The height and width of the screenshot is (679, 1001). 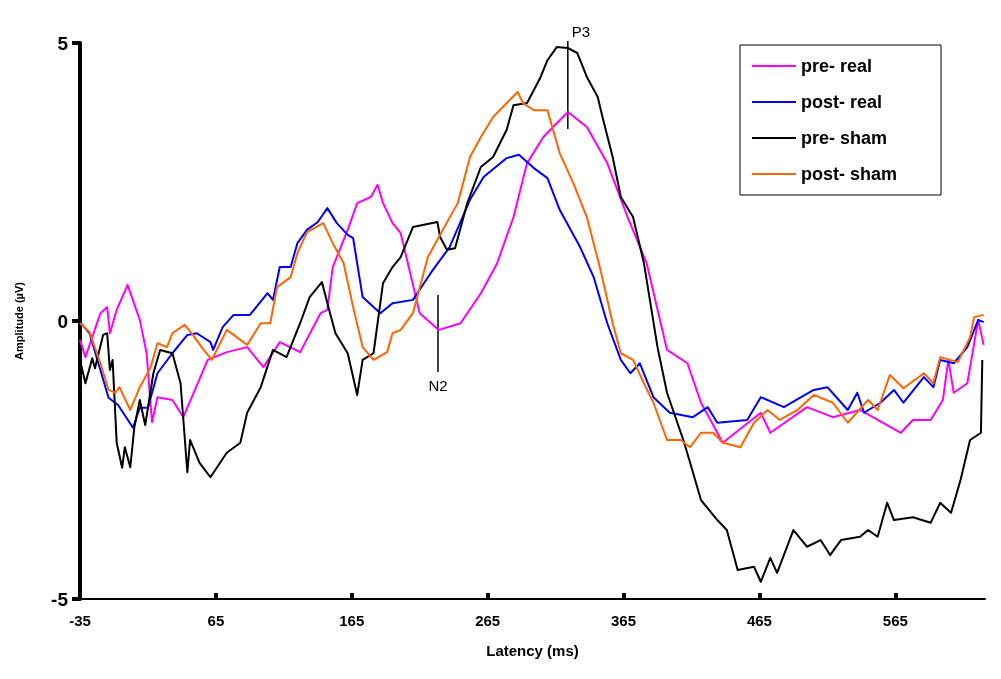 I want to click on x-tick-label: 565, so click(x=895, y=620).